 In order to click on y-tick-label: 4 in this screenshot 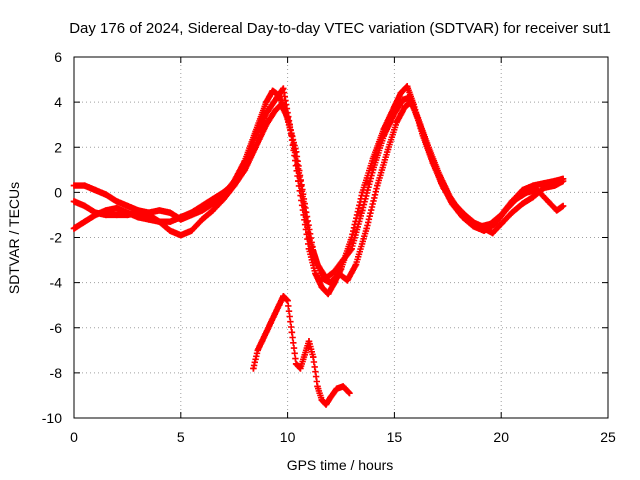, I will do `click(58, 102)`.